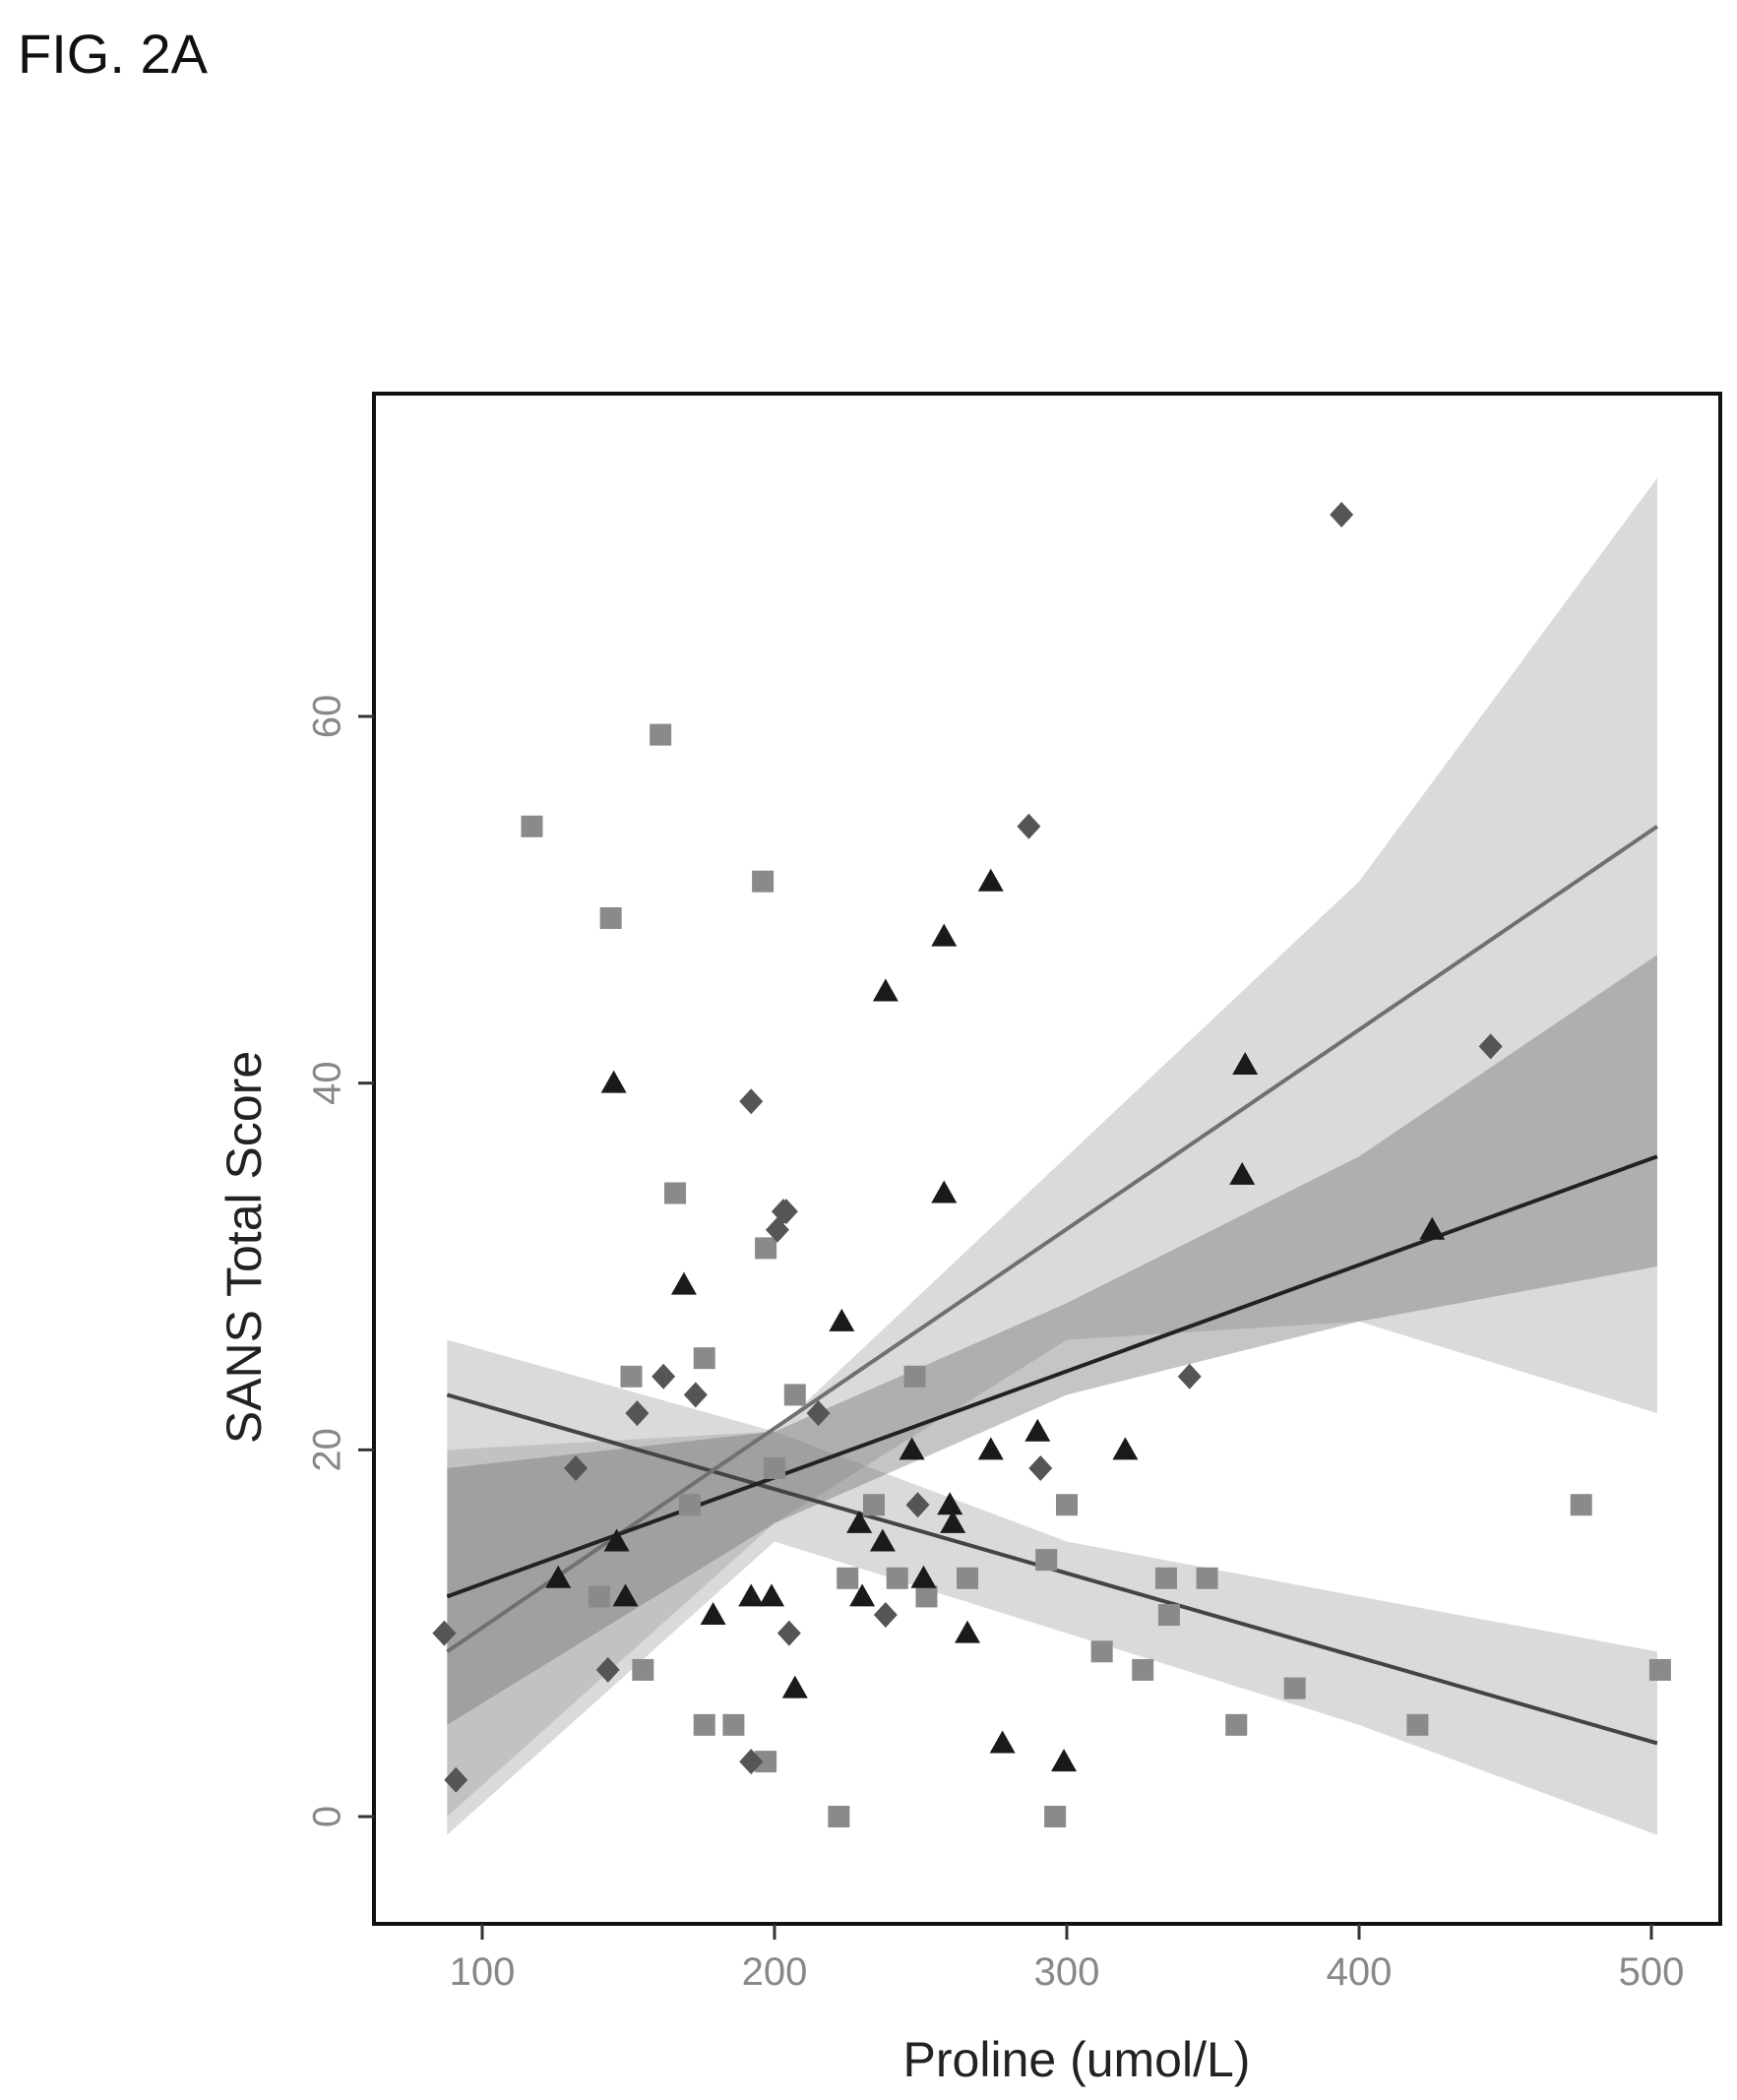 The width and height of the screenshot is (1737, 2100). Describe the element at coordinates (327, 1450) in the screenshot. I see `y-tick-label: 20` at that location.